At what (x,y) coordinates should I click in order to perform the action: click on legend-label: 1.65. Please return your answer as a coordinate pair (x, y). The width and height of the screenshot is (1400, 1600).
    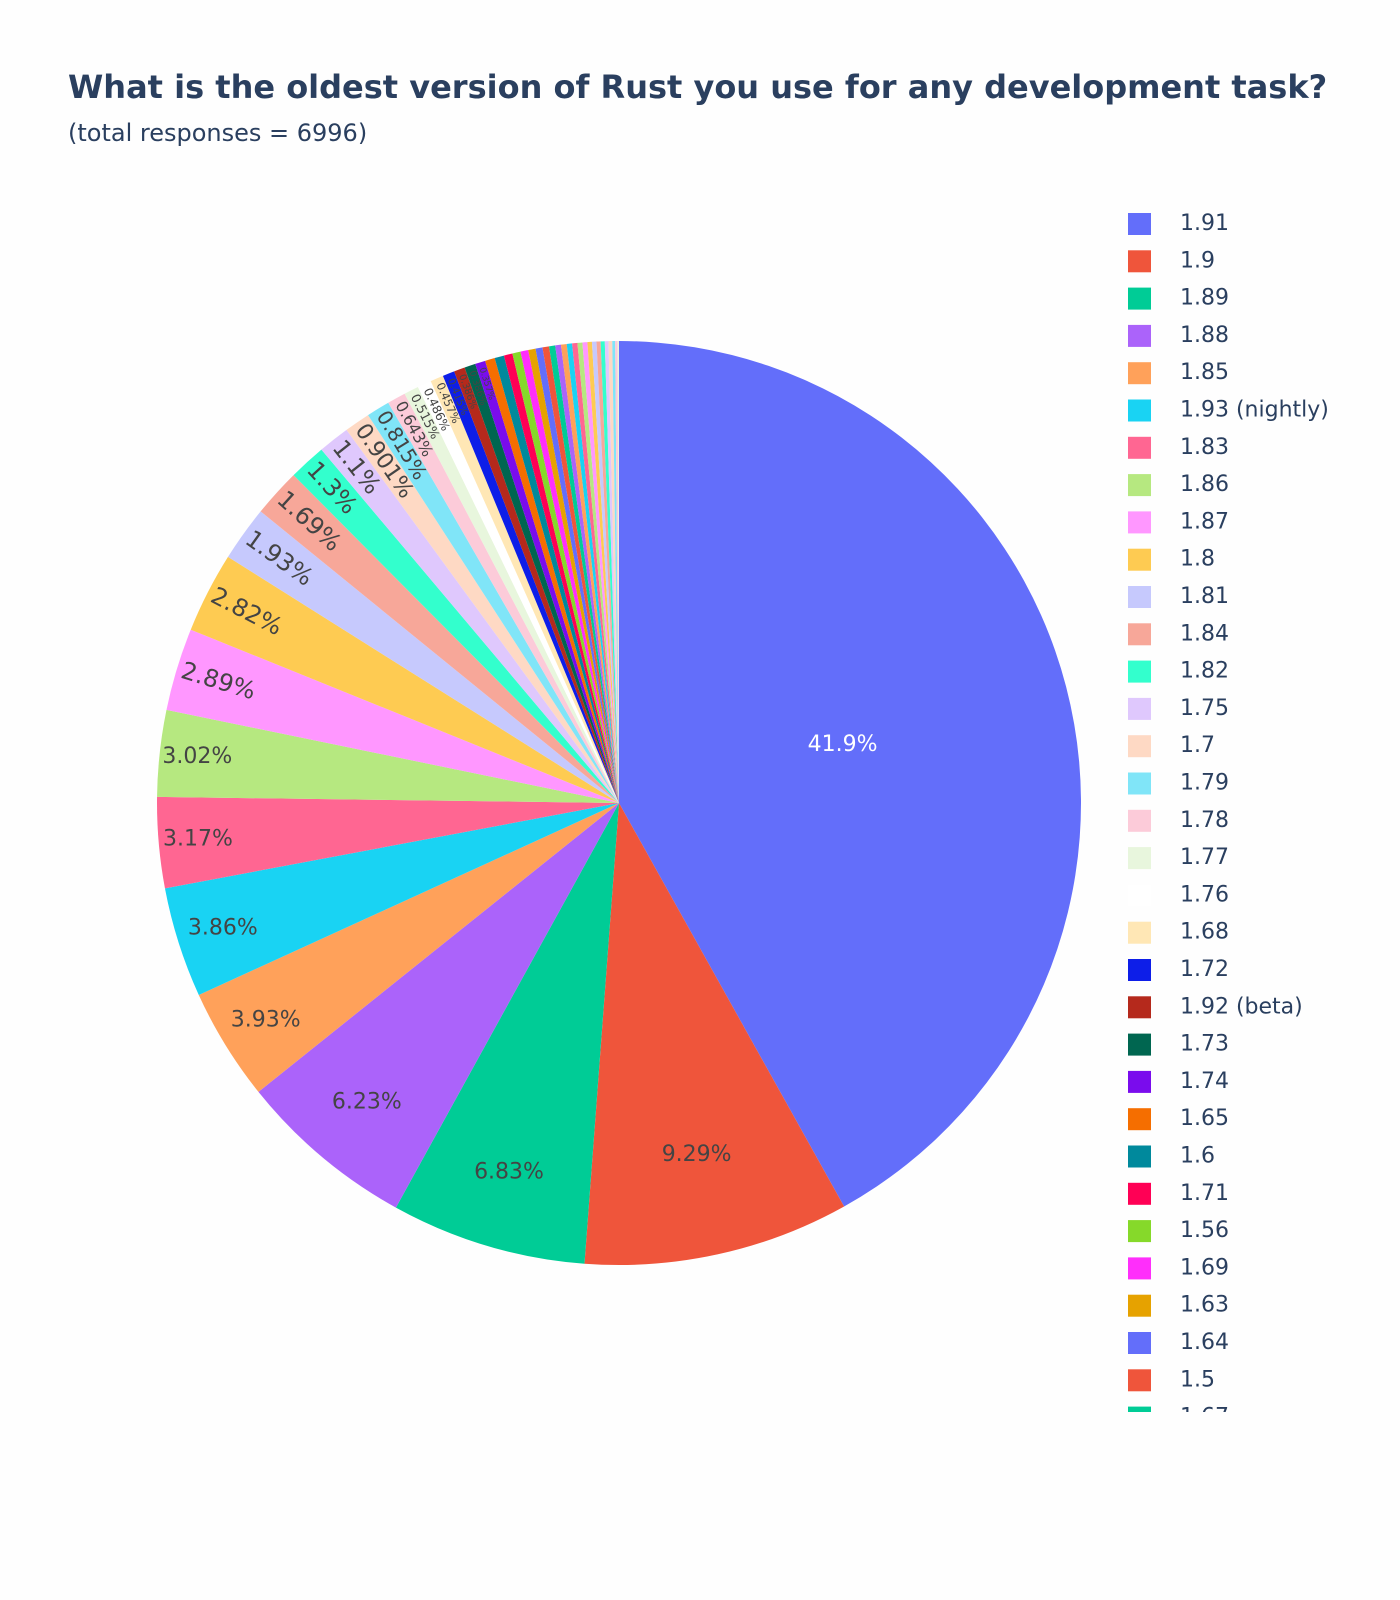
    Looking at the image, I should click on (1204, 1118).